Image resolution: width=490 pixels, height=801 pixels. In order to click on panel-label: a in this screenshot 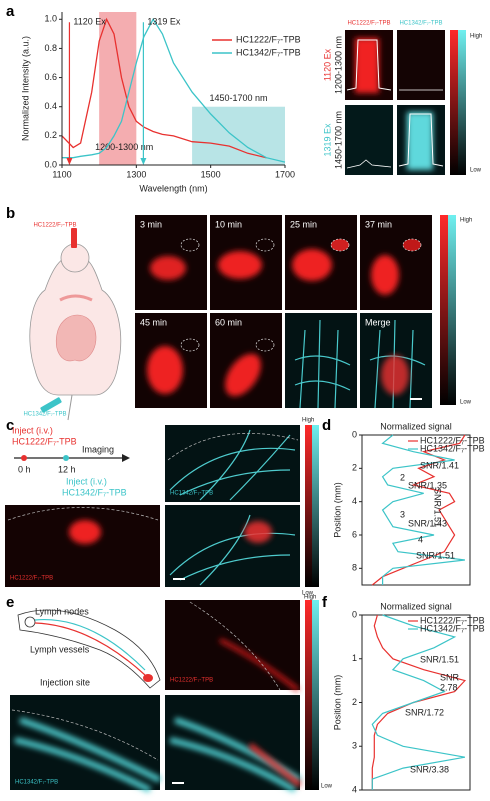, I will do `click(10, 11)`.